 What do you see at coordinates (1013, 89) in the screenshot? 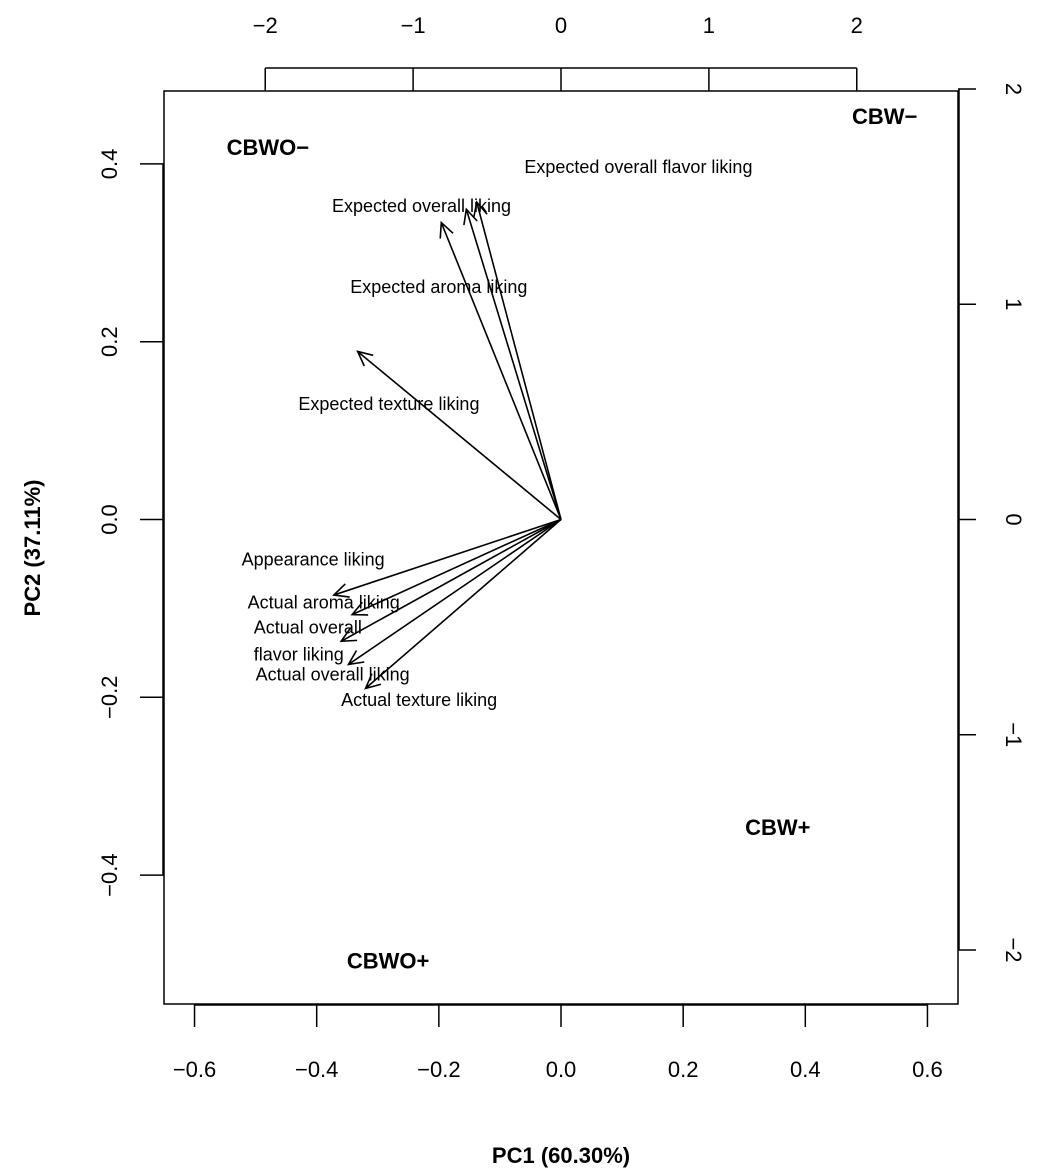
I see `right-tick-label: 2` at bounding box center [1013, 89].